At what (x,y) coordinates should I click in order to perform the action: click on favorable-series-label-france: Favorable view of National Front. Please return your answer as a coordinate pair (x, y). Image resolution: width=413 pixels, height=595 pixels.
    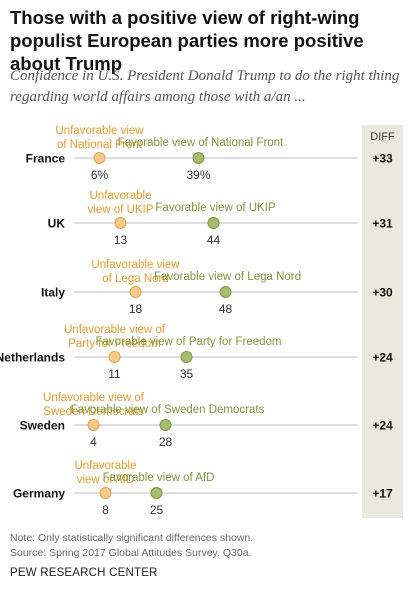
    Looking at the image, I should click on (201, 143).